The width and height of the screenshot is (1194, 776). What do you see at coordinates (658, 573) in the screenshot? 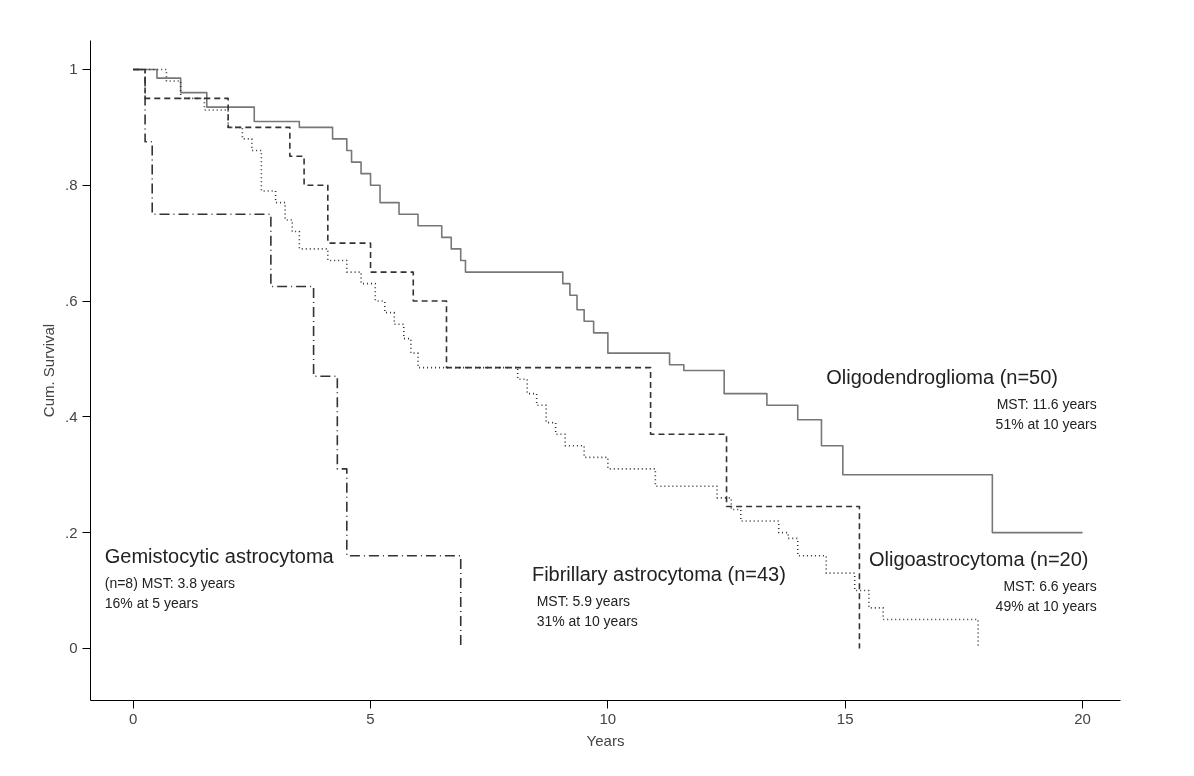
I see `series-label: Fibrillary astrocytoma (n=43)` at bounding box center [658, 573].